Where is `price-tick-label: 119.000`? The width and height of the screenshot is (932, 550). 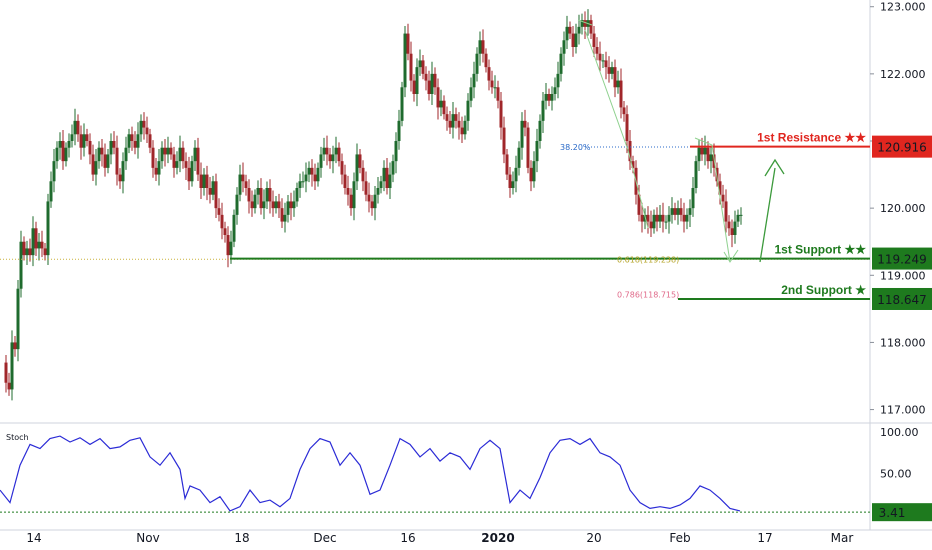
price-tick-label: 119.000 is located at coordinates (903, 275).